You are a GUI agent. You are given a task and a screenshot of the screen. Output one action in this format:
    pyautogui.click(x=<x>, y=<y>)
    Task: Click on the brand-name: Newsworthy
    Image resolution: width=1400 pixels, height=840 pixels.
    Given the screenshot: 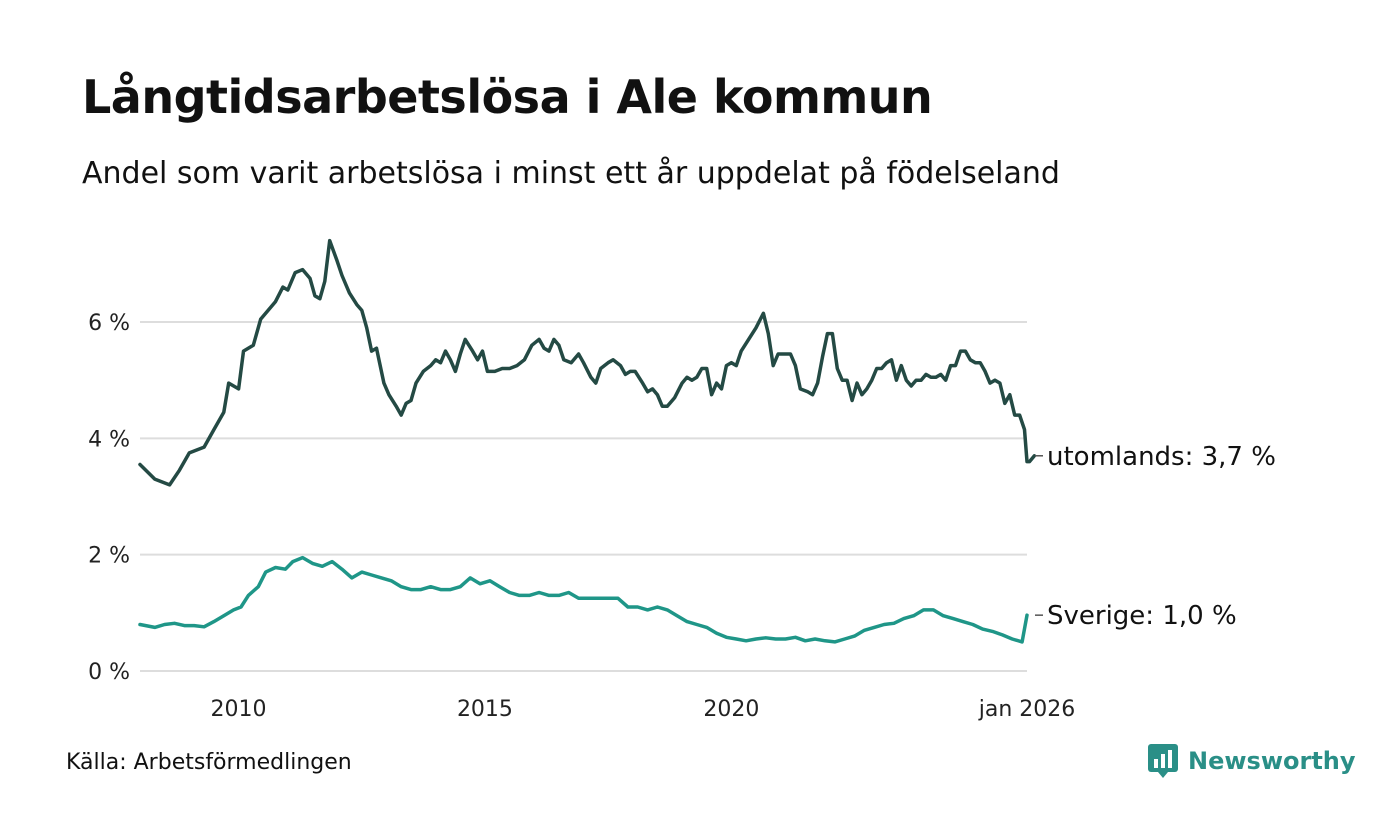 What is the action you would take?
    pyautogui.click(x=1272, y=761)
    